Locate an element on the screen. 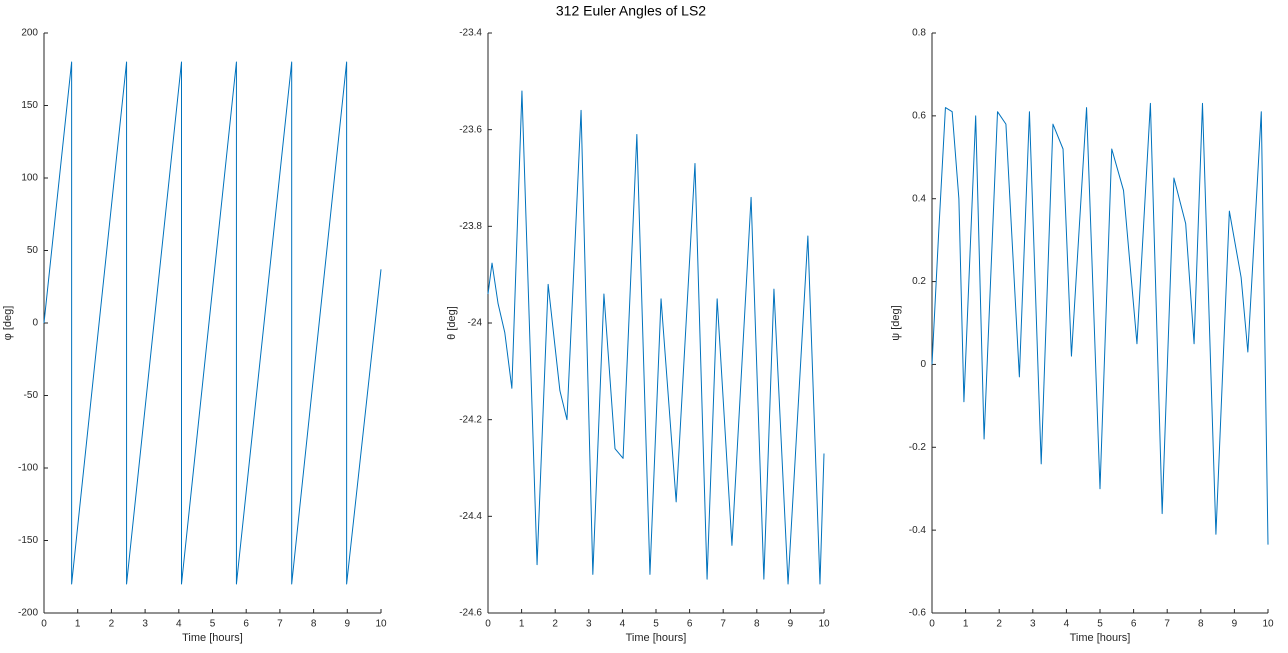 The image size is (1288, 653). y-tick-label: 0.2 is located at coordinates (919, 281).